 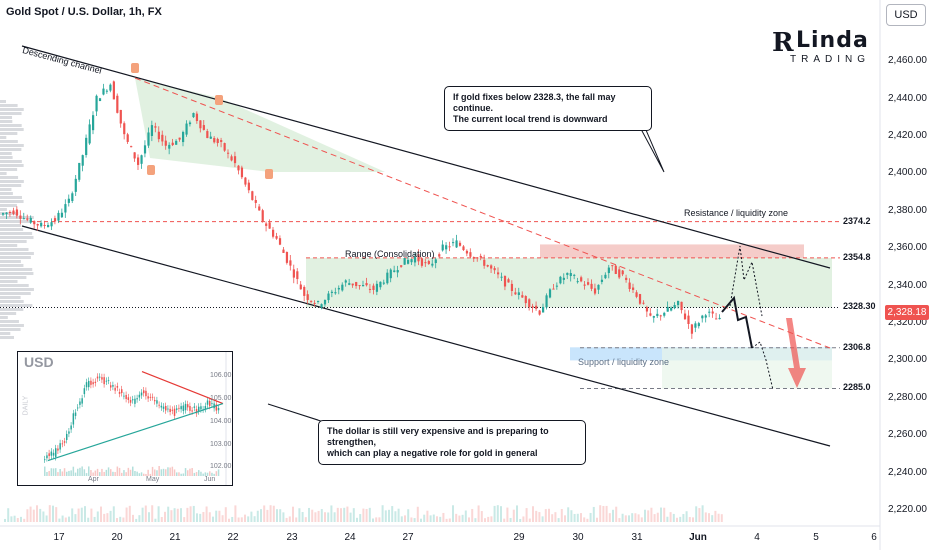 I want to click on inset-x-tick: Jun, so click(x=210, y=479).